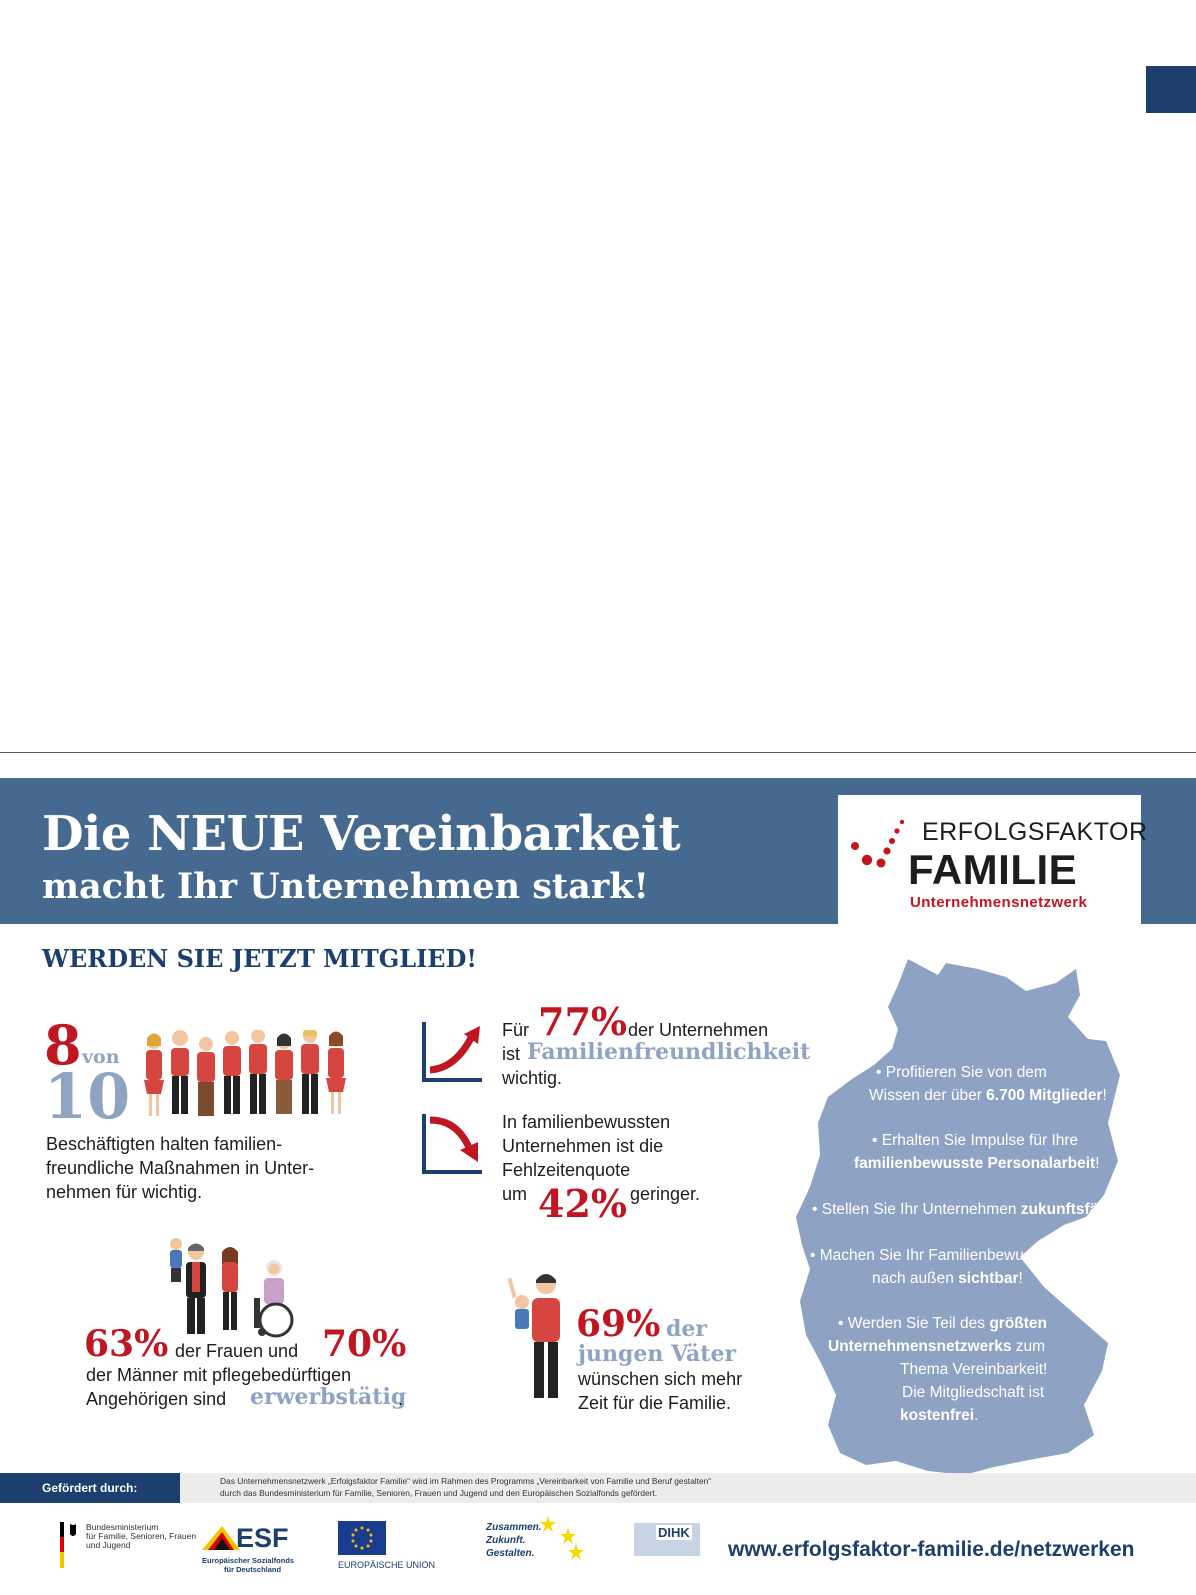 Image resolution: width=1196 pixels, height=1595 pixels. I want to click on stat4-highlight: erwerbstätig, so click(328, 1397).